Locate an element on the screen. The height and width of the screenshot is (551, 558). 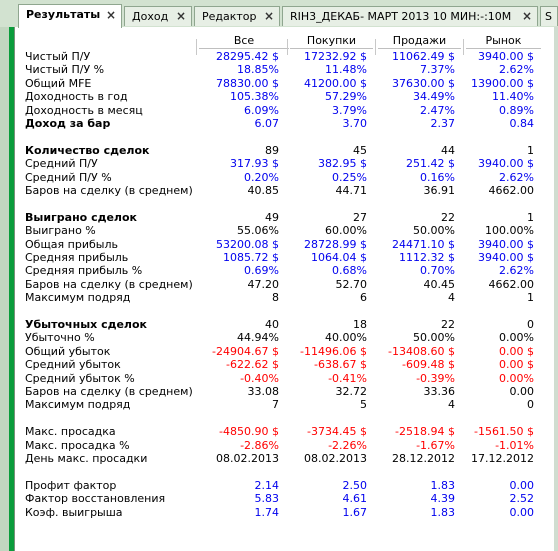
cell-sells: 37630.00 $ is located at coordinates (423, 83).